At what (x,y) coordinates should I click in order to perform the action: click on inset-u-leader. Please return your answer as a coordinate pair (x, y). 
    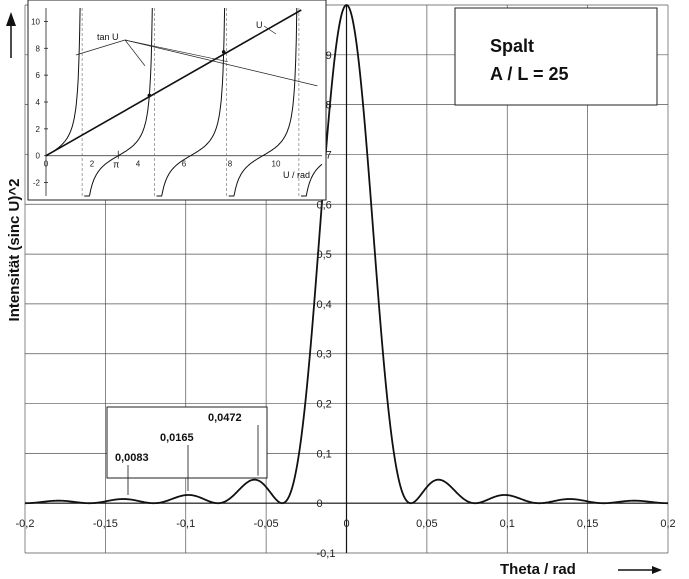
    Looking at the image, I should click on (270, 30).